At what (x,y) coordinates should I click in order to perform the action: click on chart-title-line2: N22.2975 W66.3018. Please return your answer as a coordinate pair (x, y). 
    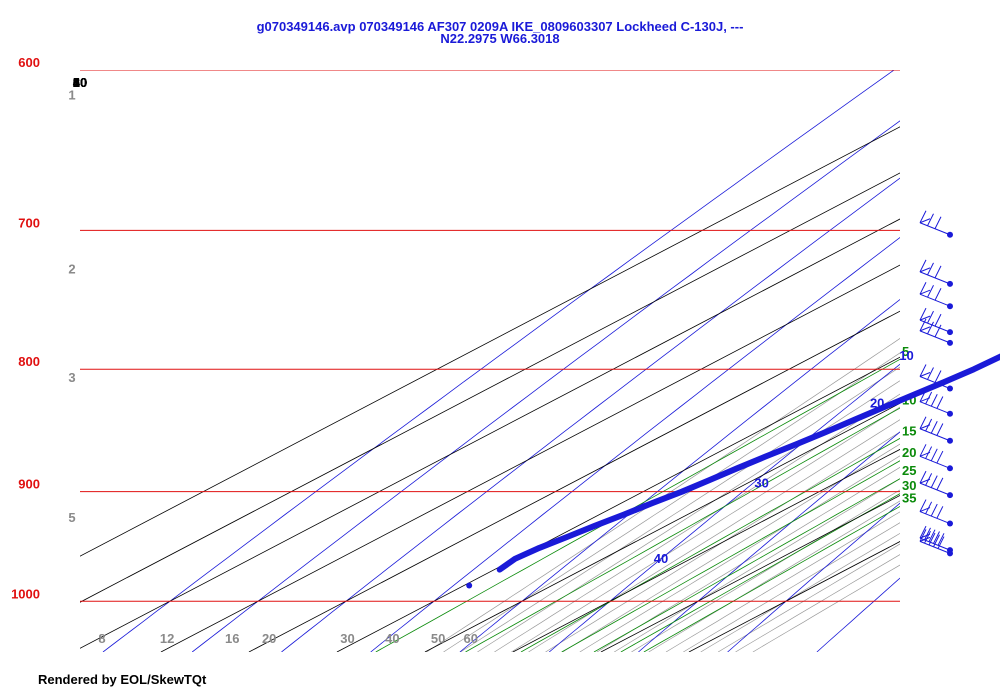
    Looking at the image, I should click on (499, 38).